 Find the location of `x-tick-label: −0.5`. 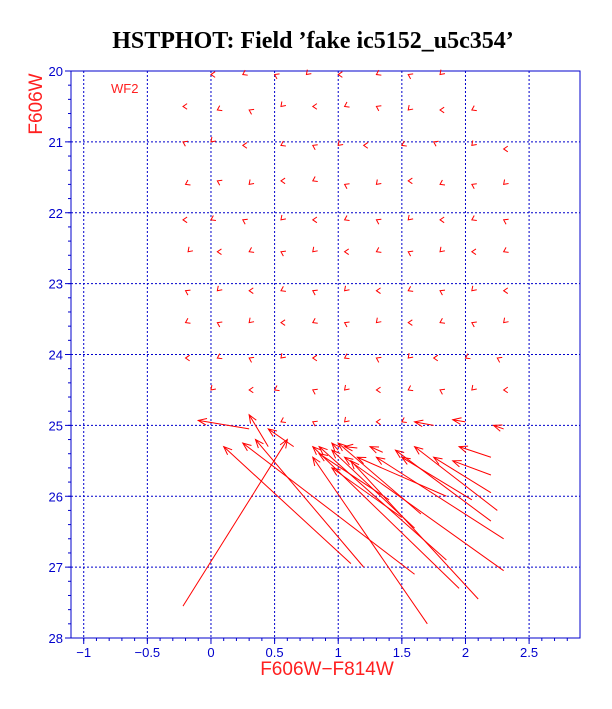

x-tick-label: −0.5 is located at coordinates (148, 652).